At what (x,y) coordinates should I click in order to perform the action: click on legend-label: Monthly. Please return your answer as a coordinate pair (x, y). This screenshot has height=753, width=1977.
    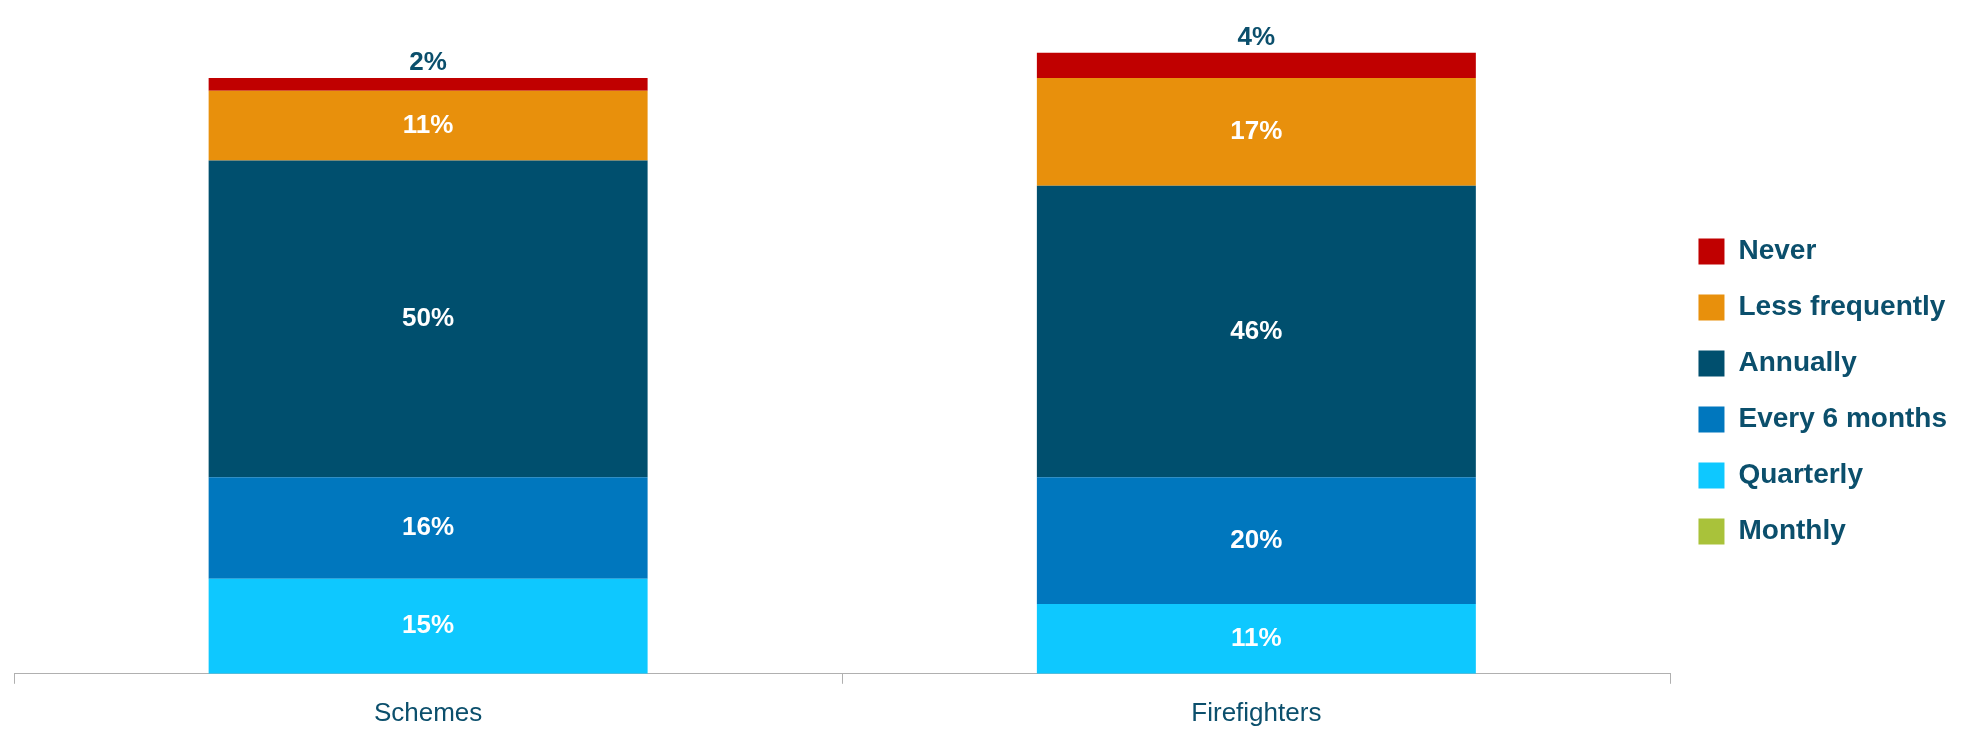
    Looking at the image, I should click on (1792, 530).